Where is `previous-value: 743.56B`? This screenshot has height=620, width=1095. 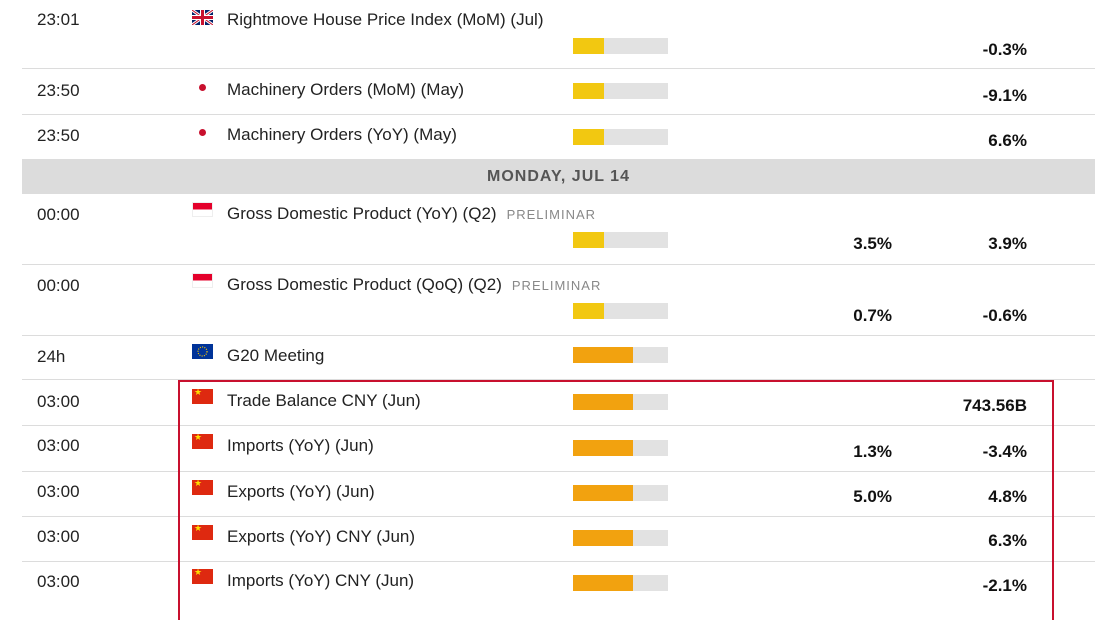
previous-value: 743.56B is located at coordinates (994, 405).